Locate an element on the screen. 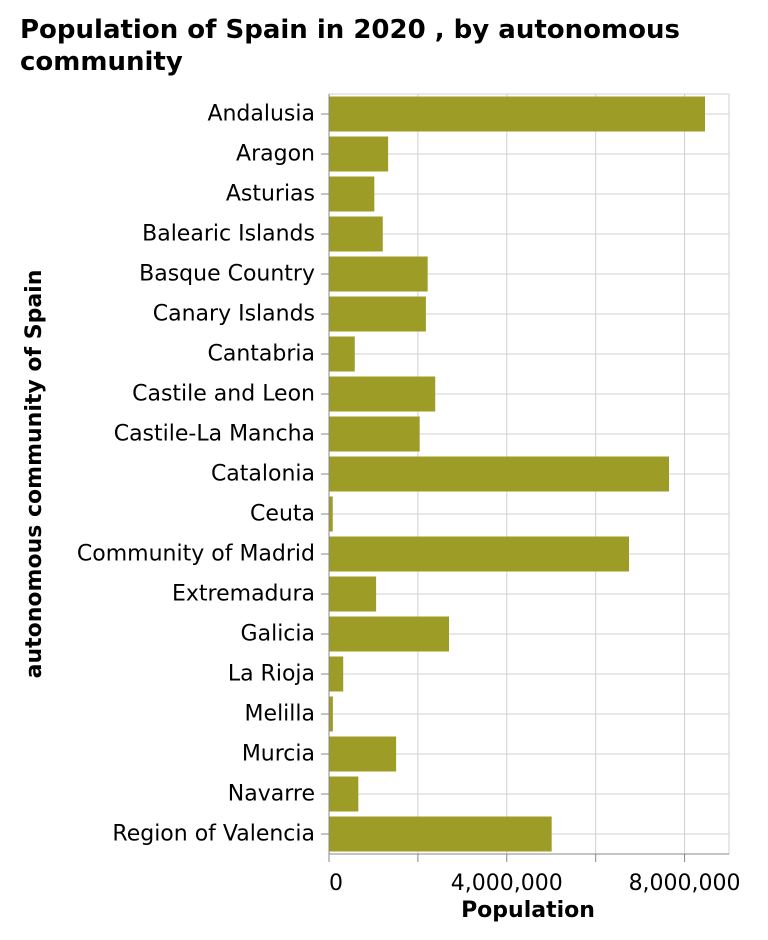  x-tick-label: 0 is located at coordinates (336, 883).